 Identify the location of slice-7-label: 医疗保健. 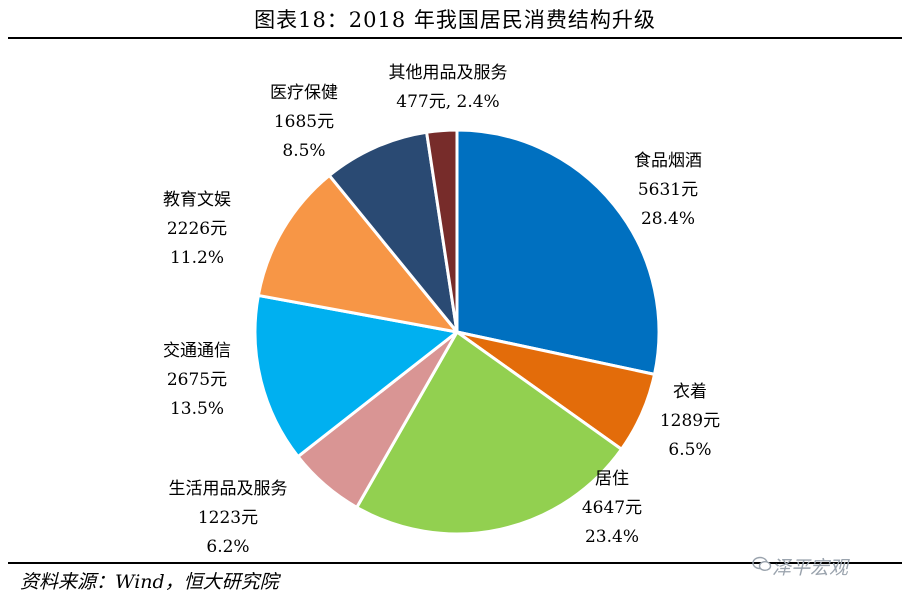
(304, 93).